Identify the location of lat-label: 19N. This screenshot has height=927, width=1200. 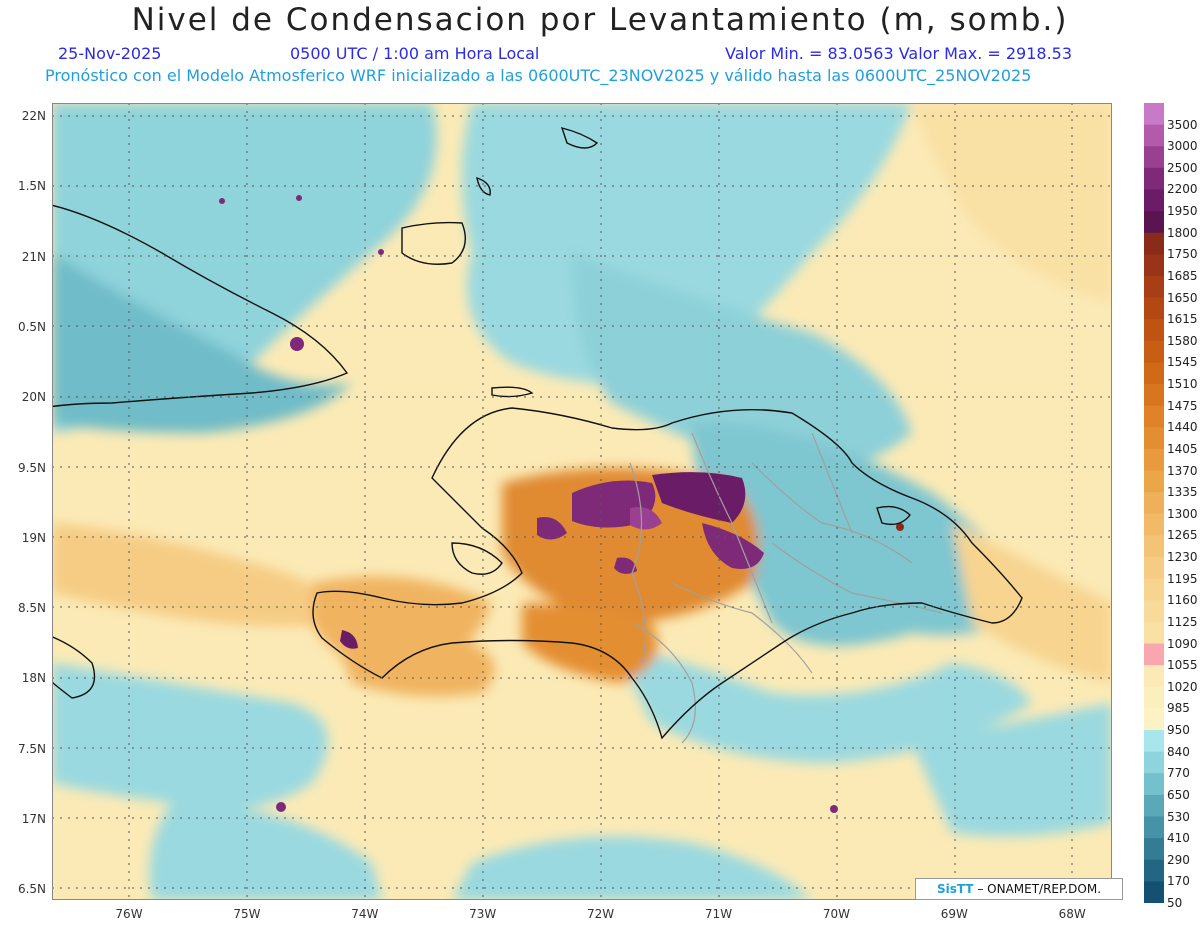
(33, 537).